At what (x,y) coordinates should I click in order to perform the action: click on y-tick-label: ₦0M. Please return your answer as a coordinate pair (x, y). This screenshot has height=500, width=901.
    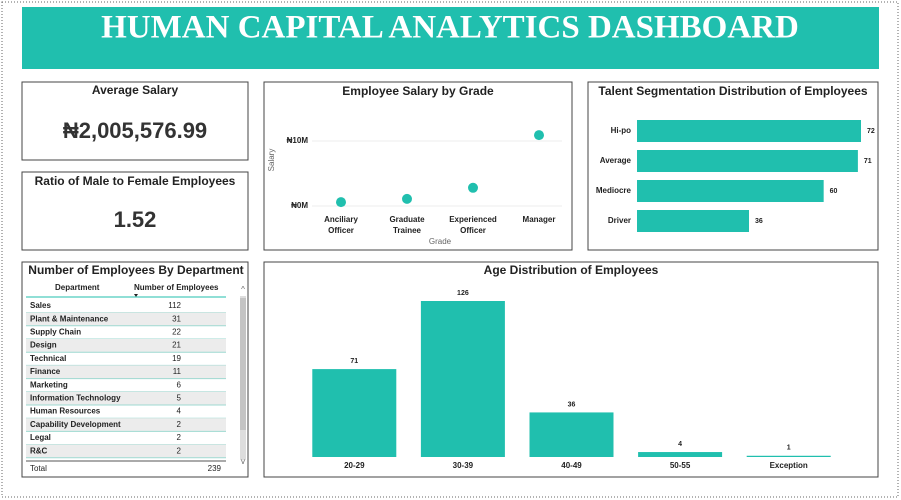
    Looking at the image, I should click on (299, 205).